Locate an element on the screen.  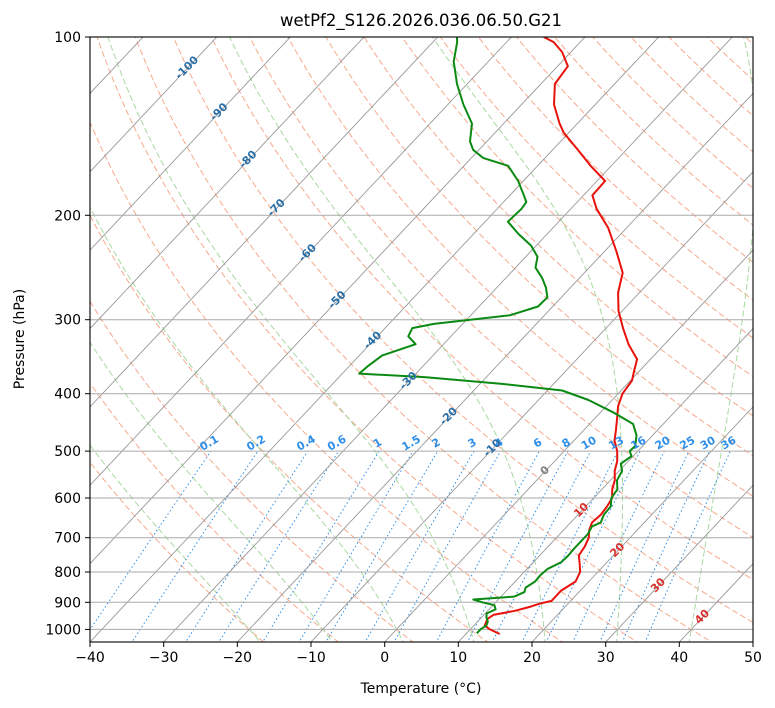
y-tick-label: 900 is located at coordinates (67, 603).